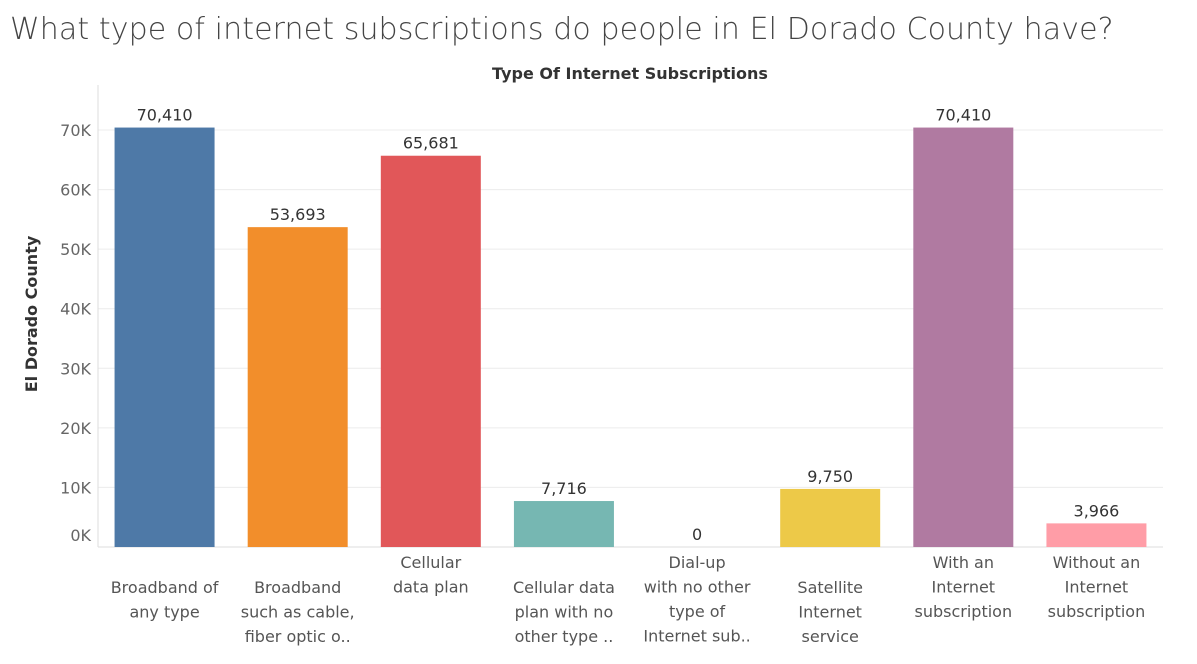 Image resolution: width=1197 pixels, height=664 pixels. Describe the element at coordinates (31, 313) in the screenshot. I see `y-axis-label: El Dorado County` at that location.